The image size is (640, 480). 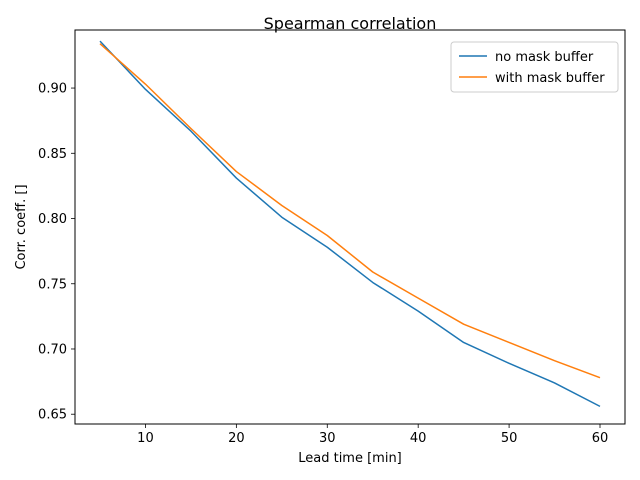 What do you see at coordinates (544, 57) in the screenshot?
I see `legend-label-no-mask-buffer: no mask buffer` at bounding box center [544, 57].